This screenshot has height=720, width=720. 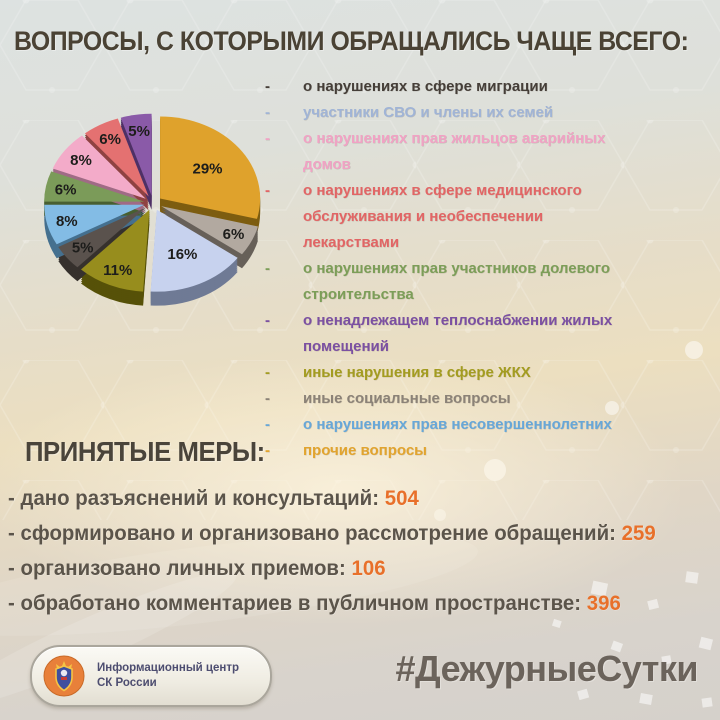 I want to click on pie-labels: 29% 6% 16% 11% 5% 8% 6% 8% 6% 5%, so click(x=150, y=201).